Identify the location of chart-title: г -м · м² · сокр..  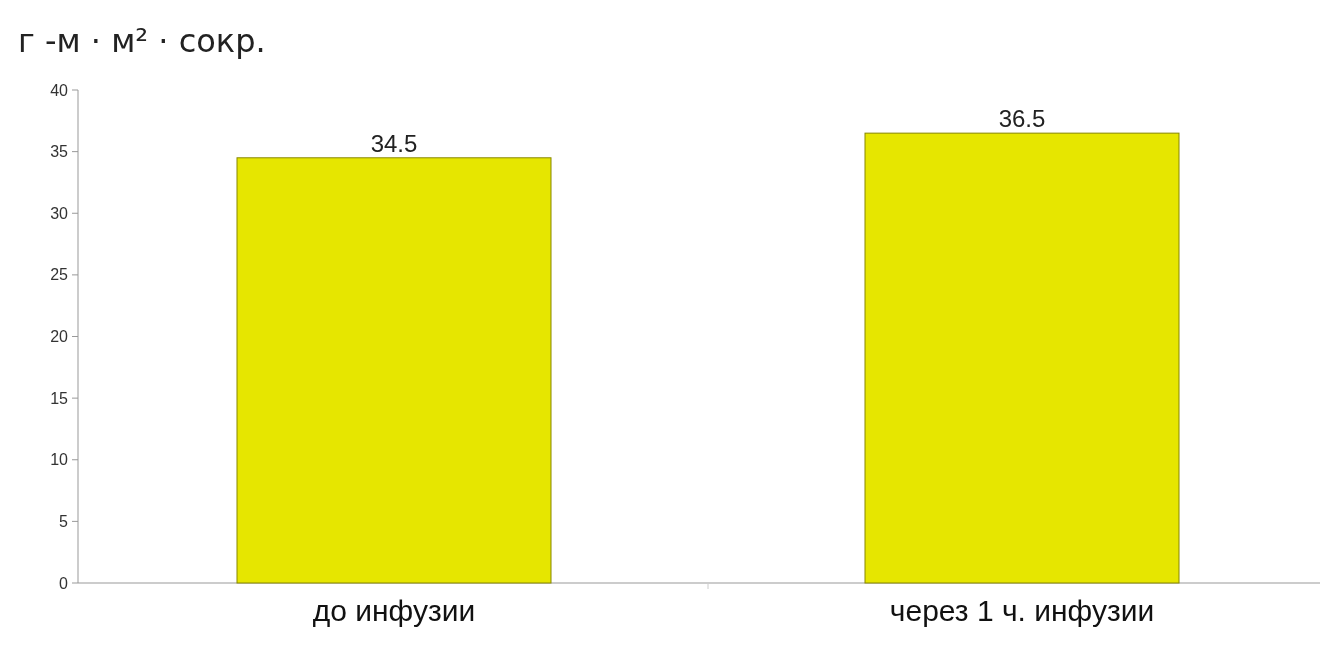
(142, 41).